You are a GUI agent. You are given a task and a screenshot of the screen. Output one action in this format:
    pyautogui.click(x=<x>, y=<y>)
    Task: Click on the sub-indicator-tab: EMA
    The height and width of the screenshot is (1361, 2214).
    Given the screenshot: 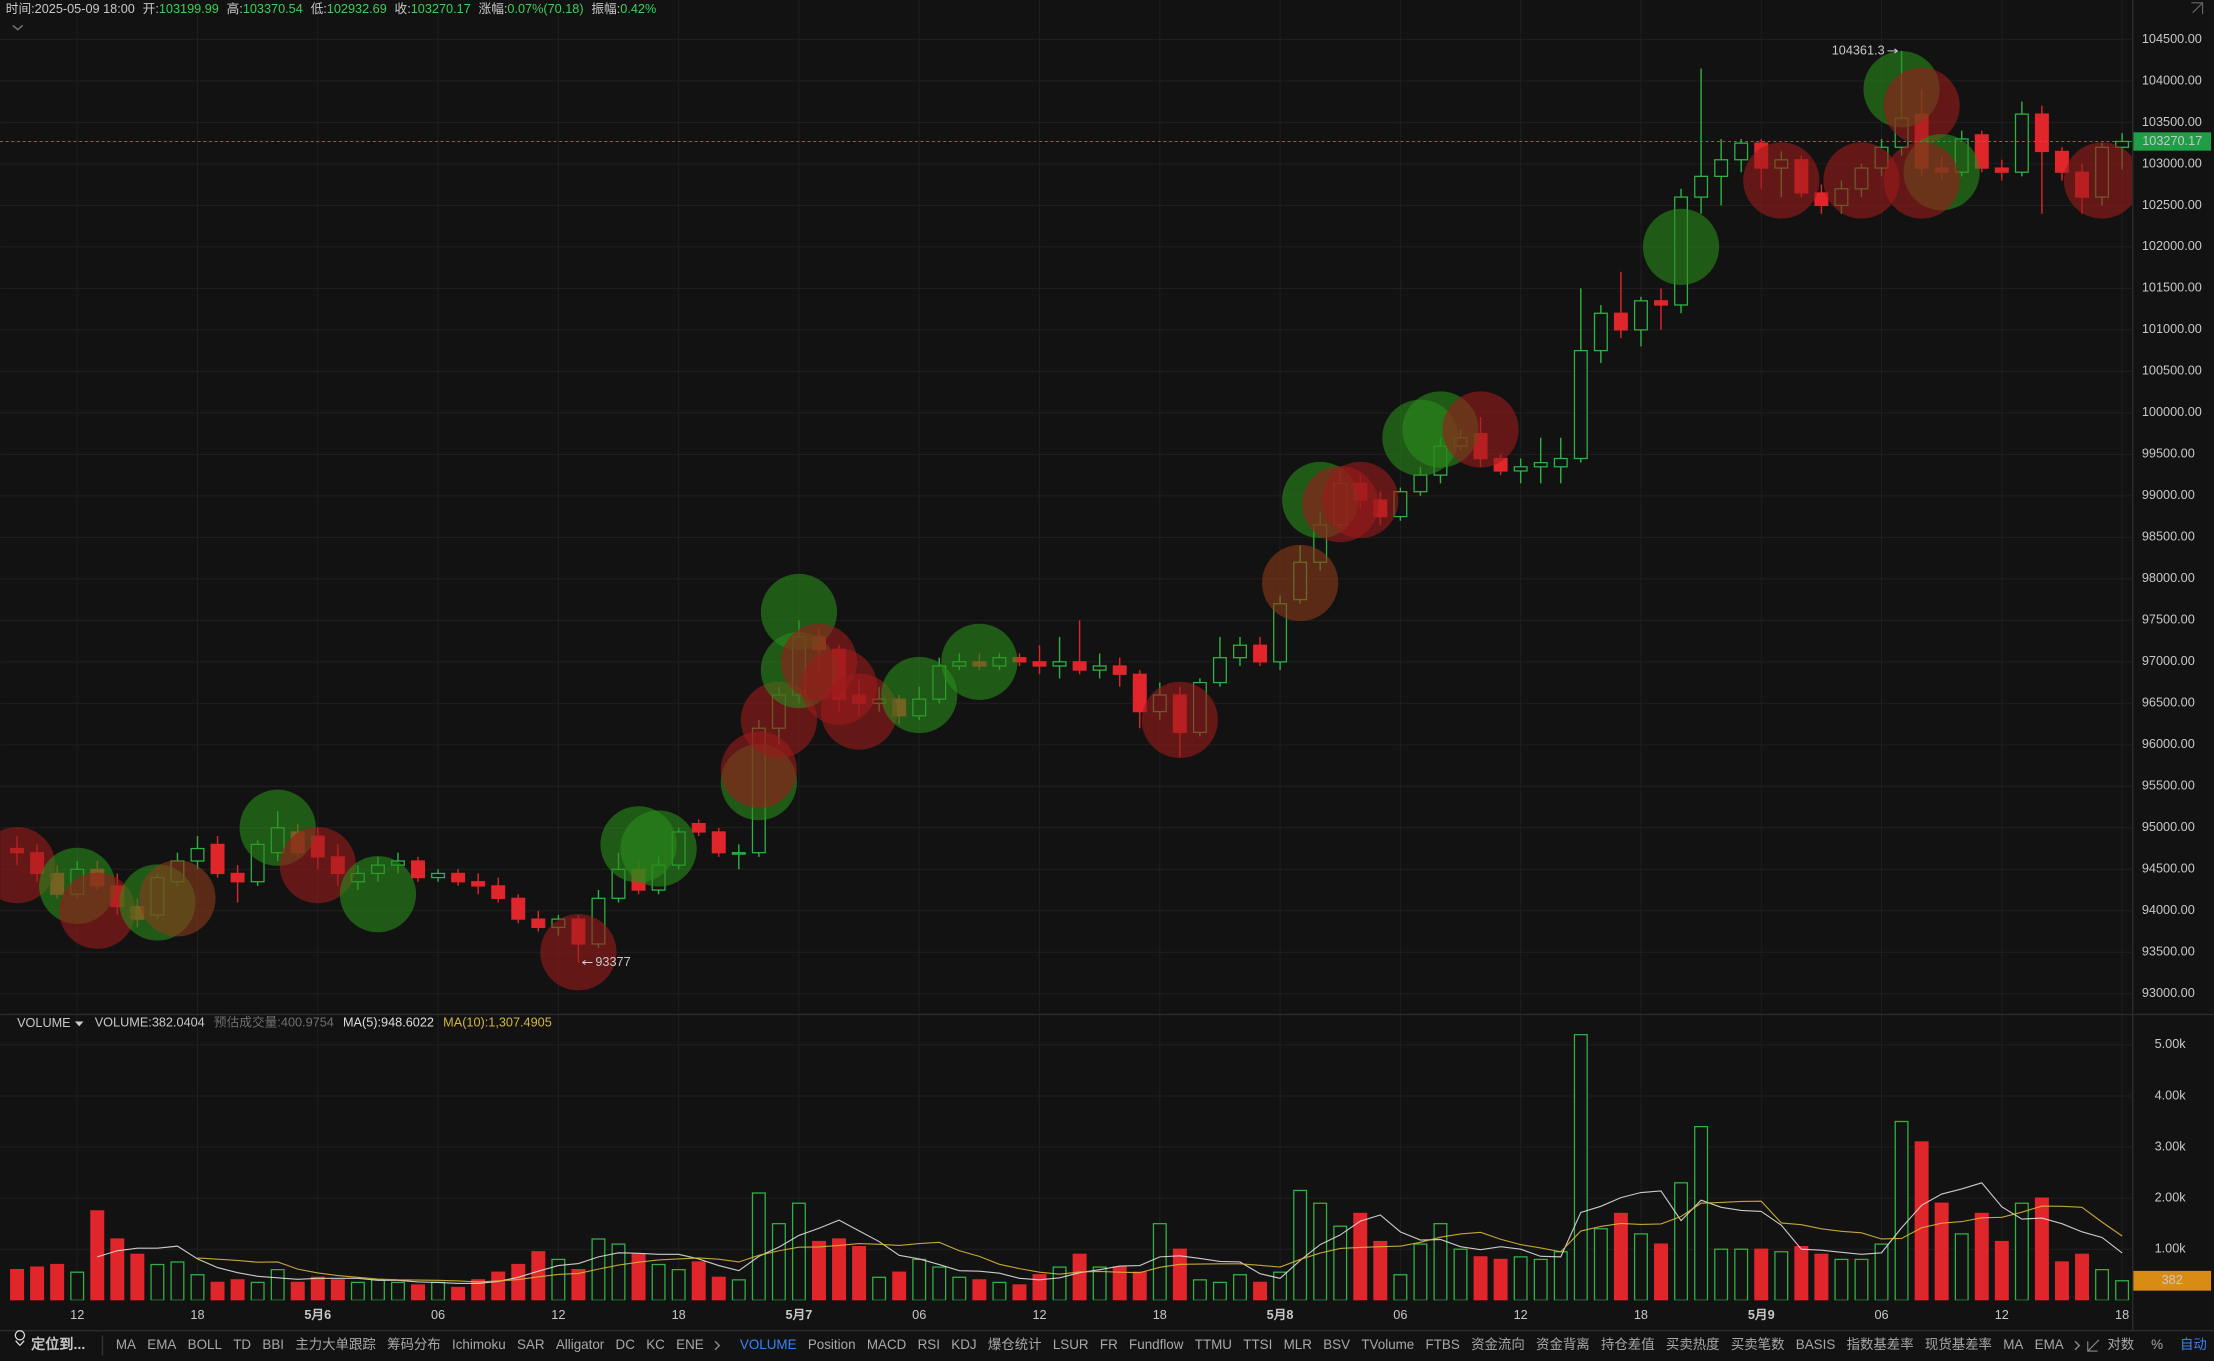 What is the action you would take?
    pyautogui.click(x=2049, y=1344)
    